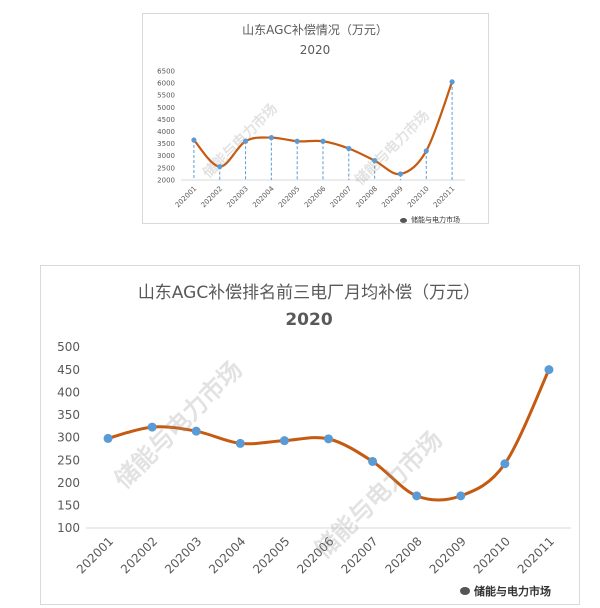  I want to click on y-tick-label: 450, so click(68, 370).